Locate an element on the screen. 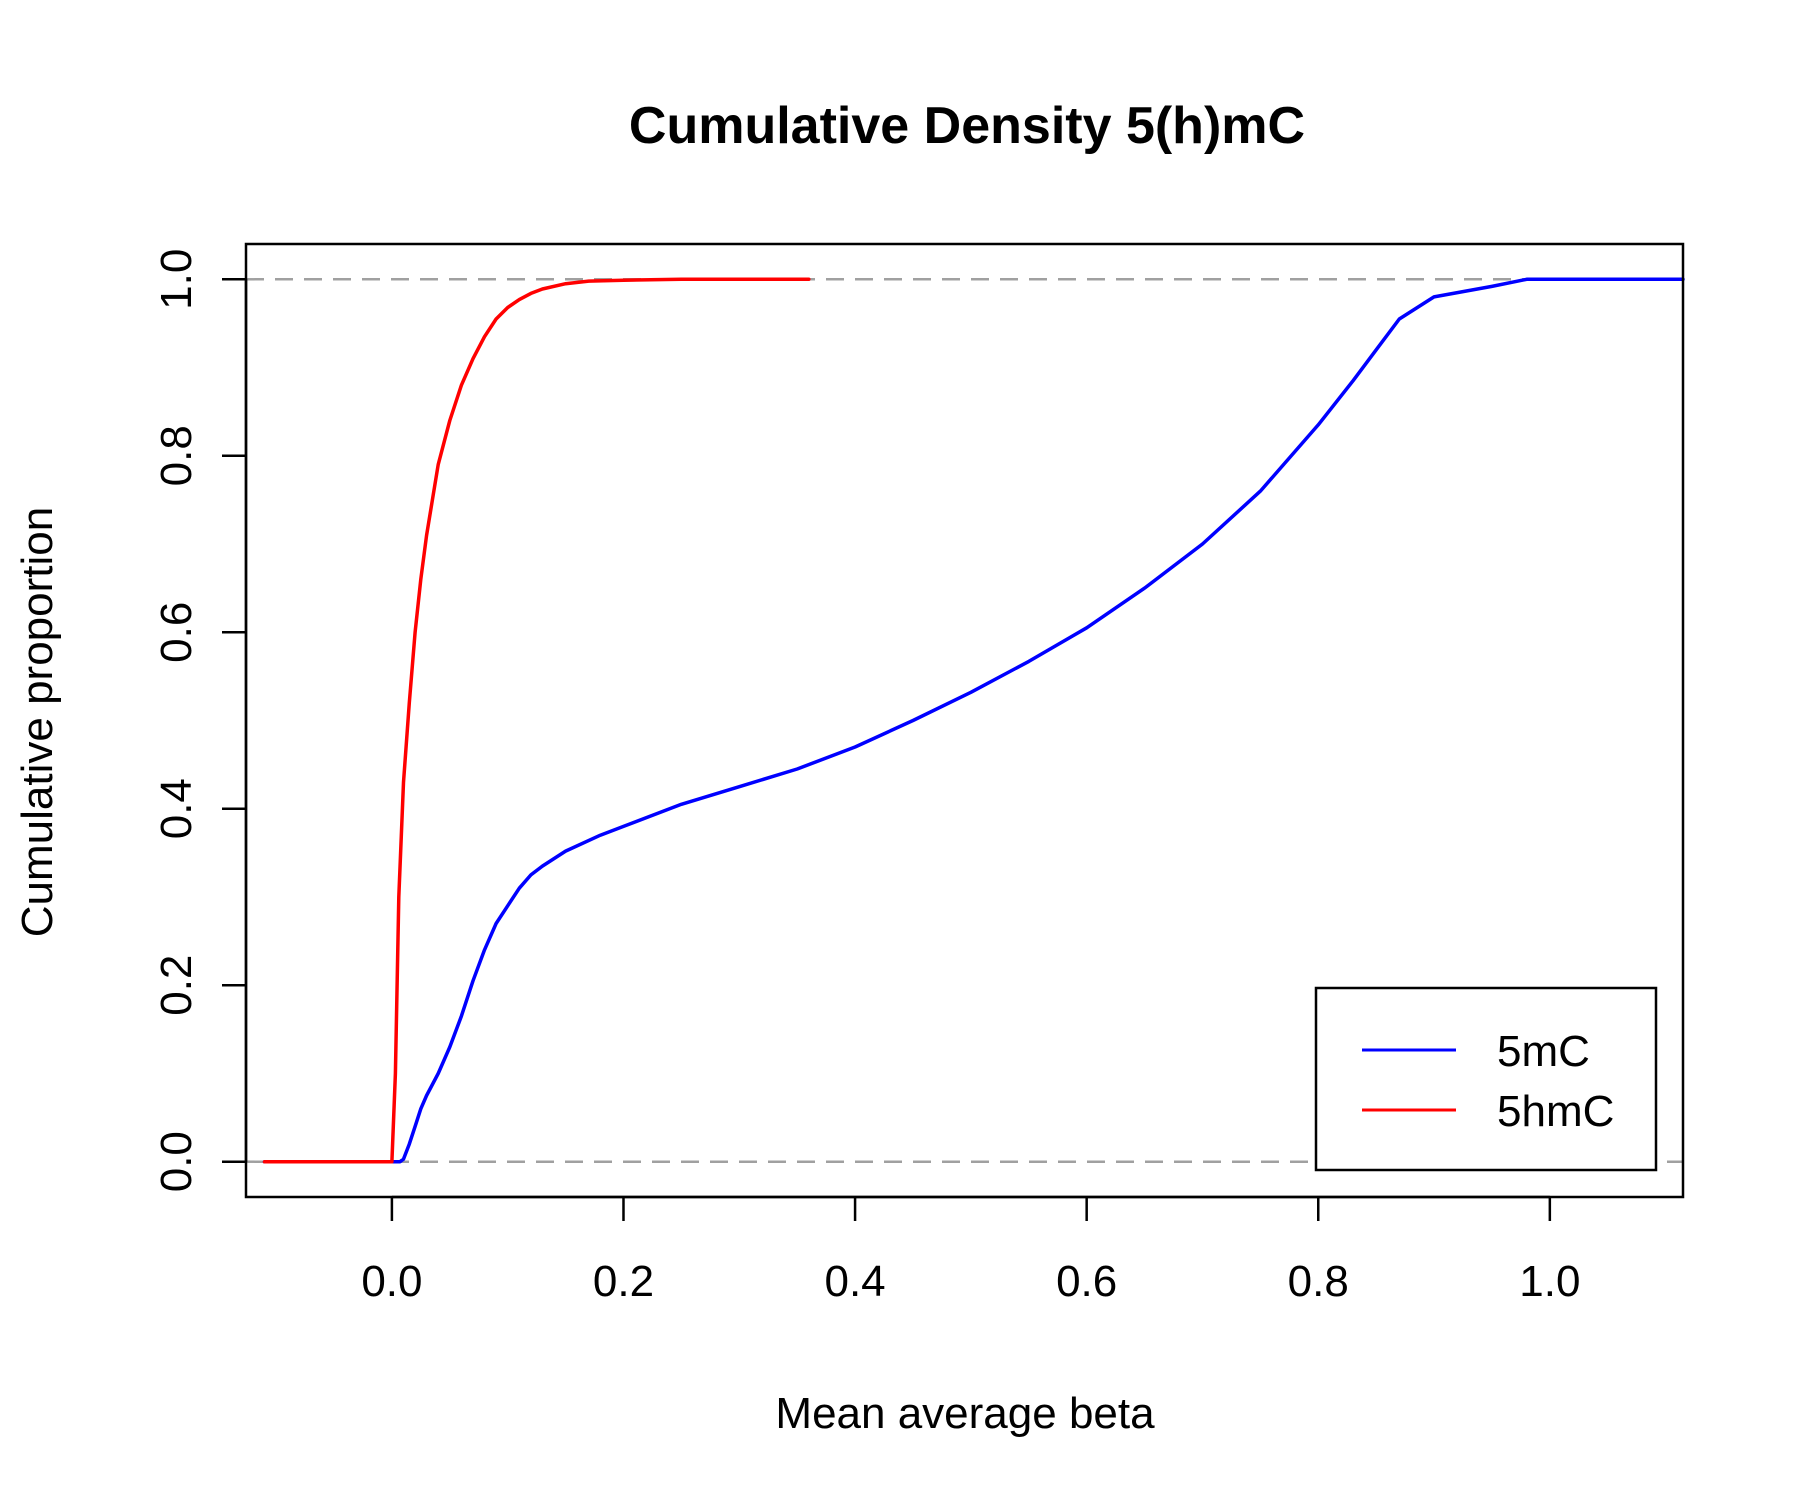 The height and width of the screenshot is (1500, 1800). y-tick-label: 0.2 is located at coordinates (176, 985).